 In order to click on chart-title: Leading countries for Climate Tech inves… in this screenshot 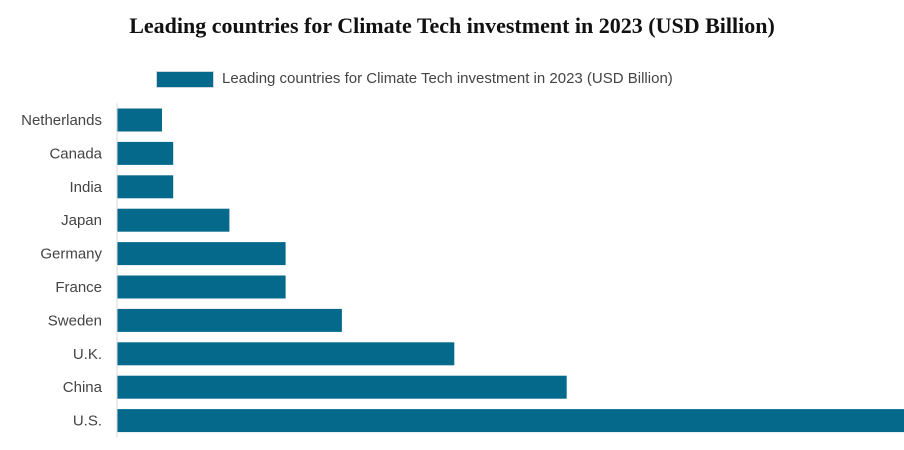, I will do `click(452, 25)`.